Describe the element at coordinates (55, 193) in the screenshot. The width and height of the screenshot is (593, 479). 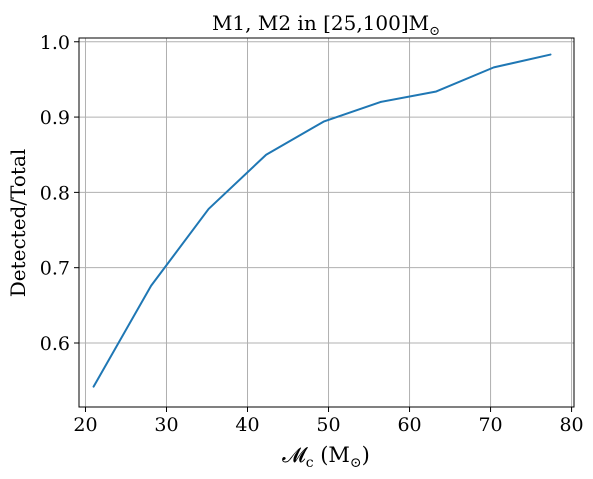
I see `y-tick-label: 0.8` at that location.